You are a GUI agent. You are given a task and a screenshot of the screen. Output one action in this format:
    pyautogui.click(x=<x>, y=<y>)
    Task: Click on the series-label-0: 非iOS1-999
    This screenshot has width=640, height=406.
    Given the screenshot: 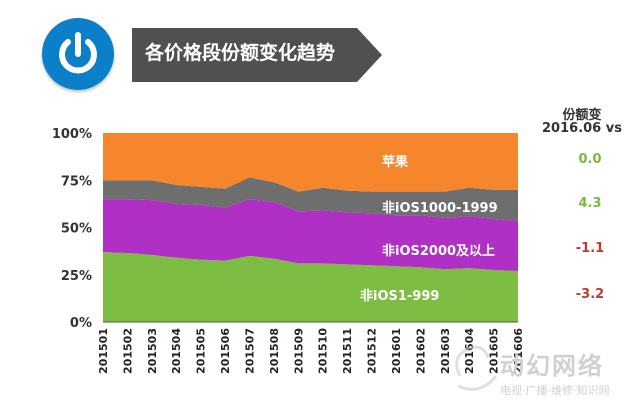 What is the action you would take?
    pyautogui.click(x=399, y=296)
    